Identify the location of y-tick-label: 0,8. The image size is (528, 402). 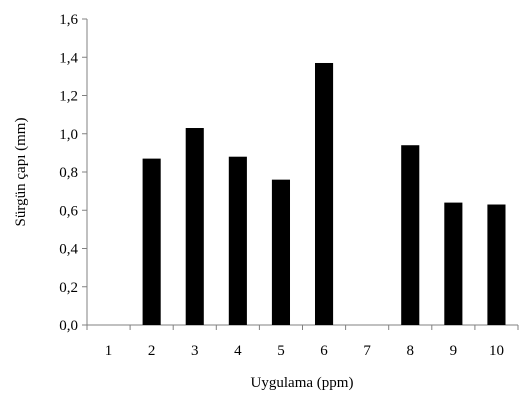
(68, 173).